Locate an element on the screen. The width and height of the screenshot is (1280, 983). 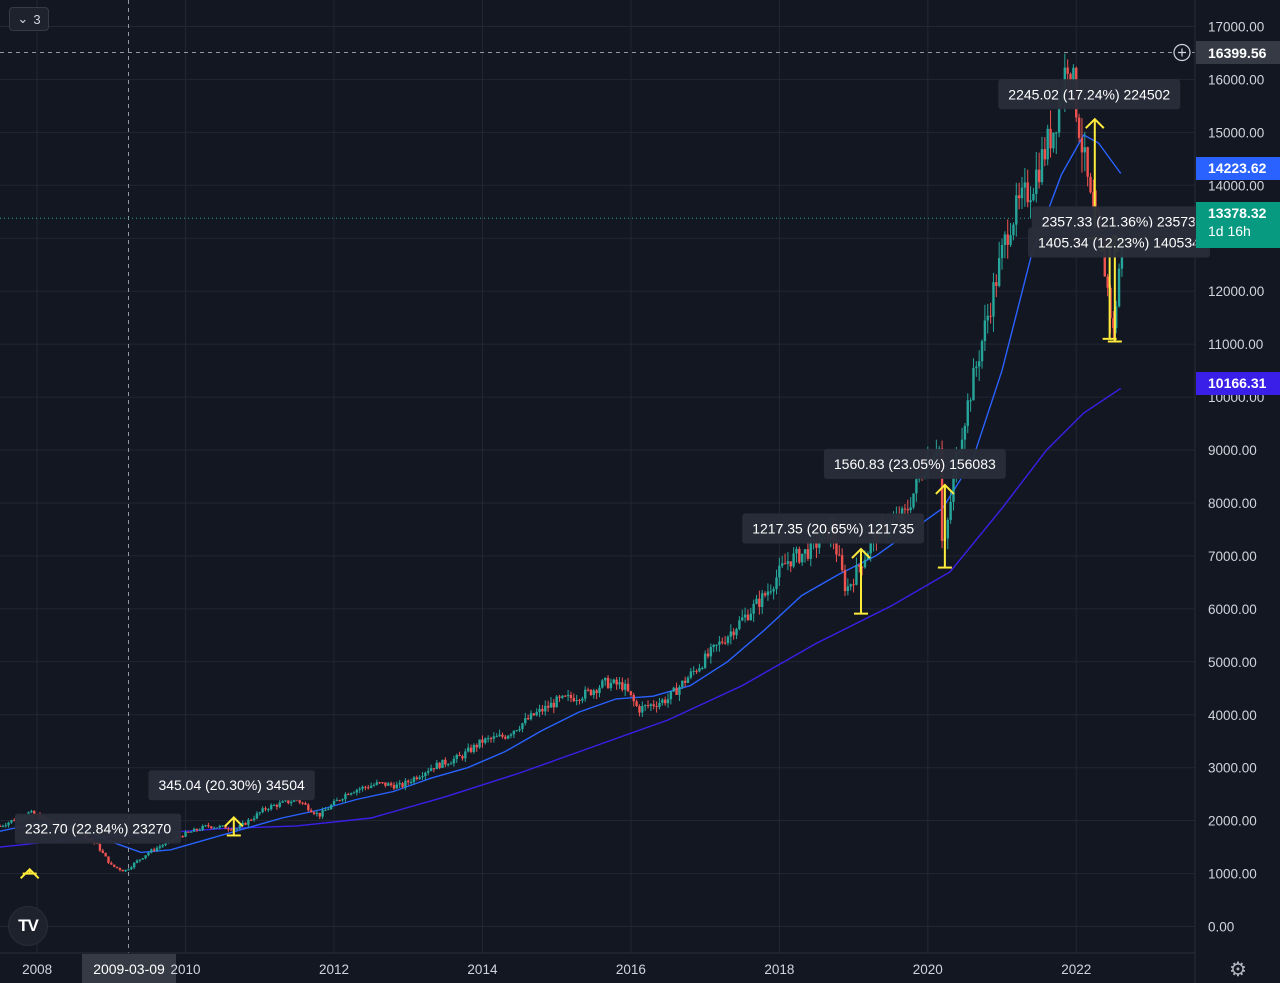
y-tick-label: 8000.00 is located at coordinates (1232, 503).